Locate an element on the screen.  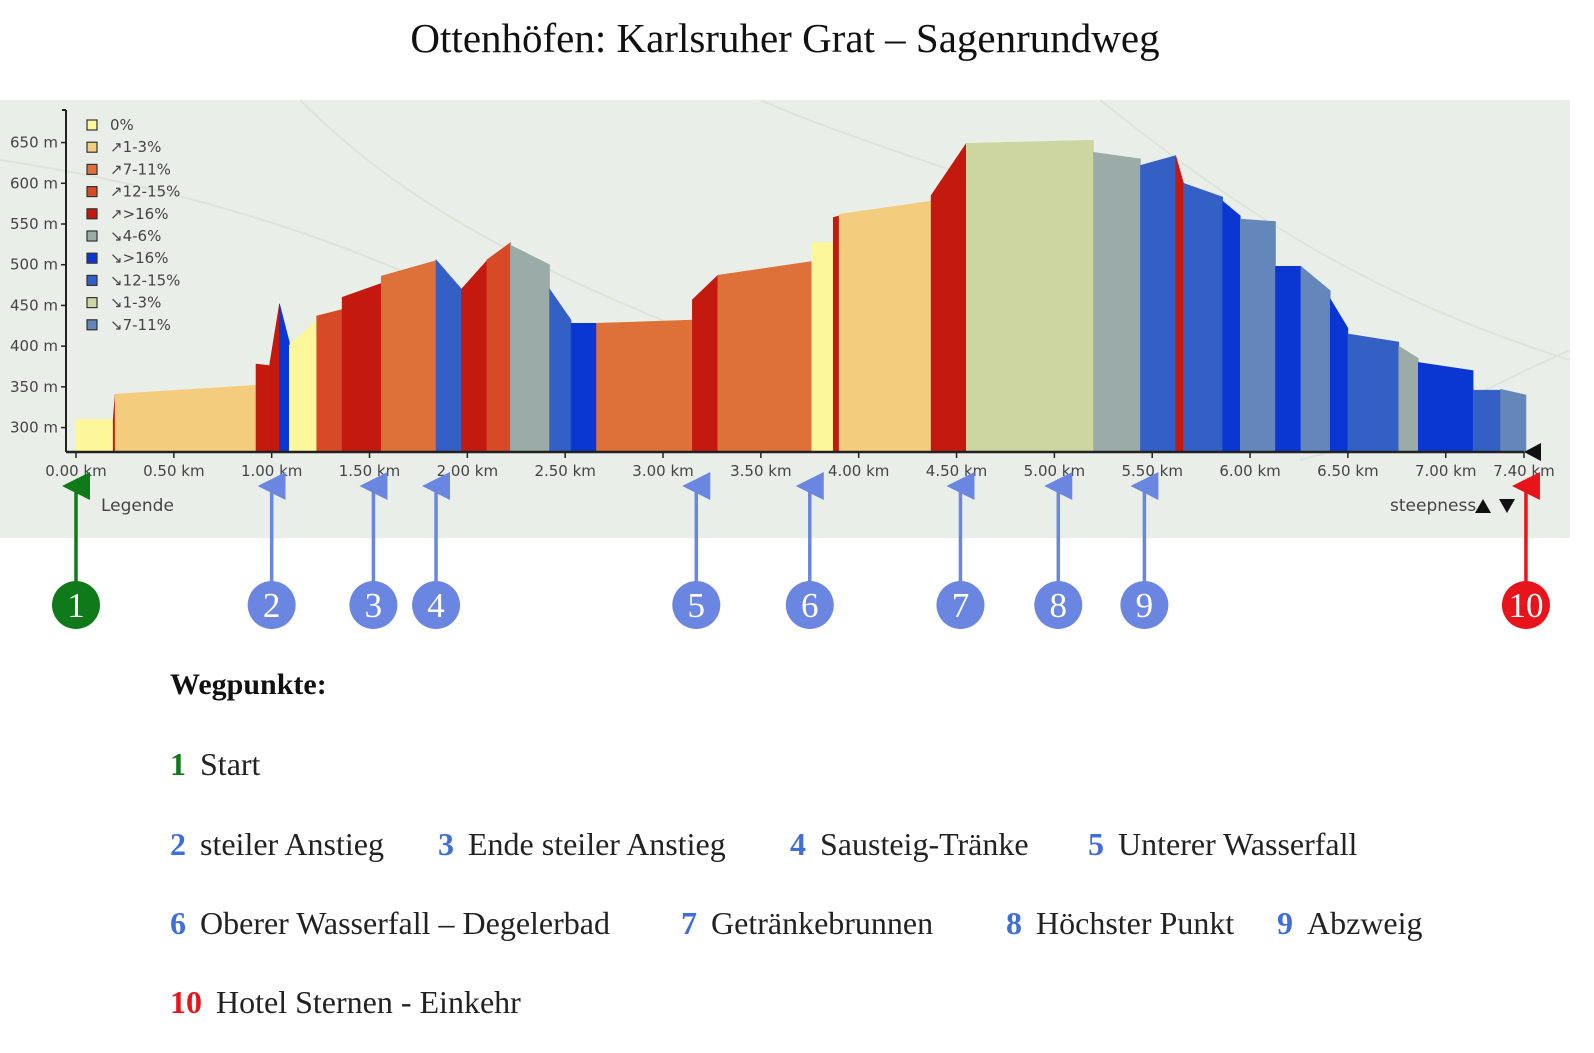
waypoint-item: 3 Ende steiler Anstieg is located at coordinates (582, 844).